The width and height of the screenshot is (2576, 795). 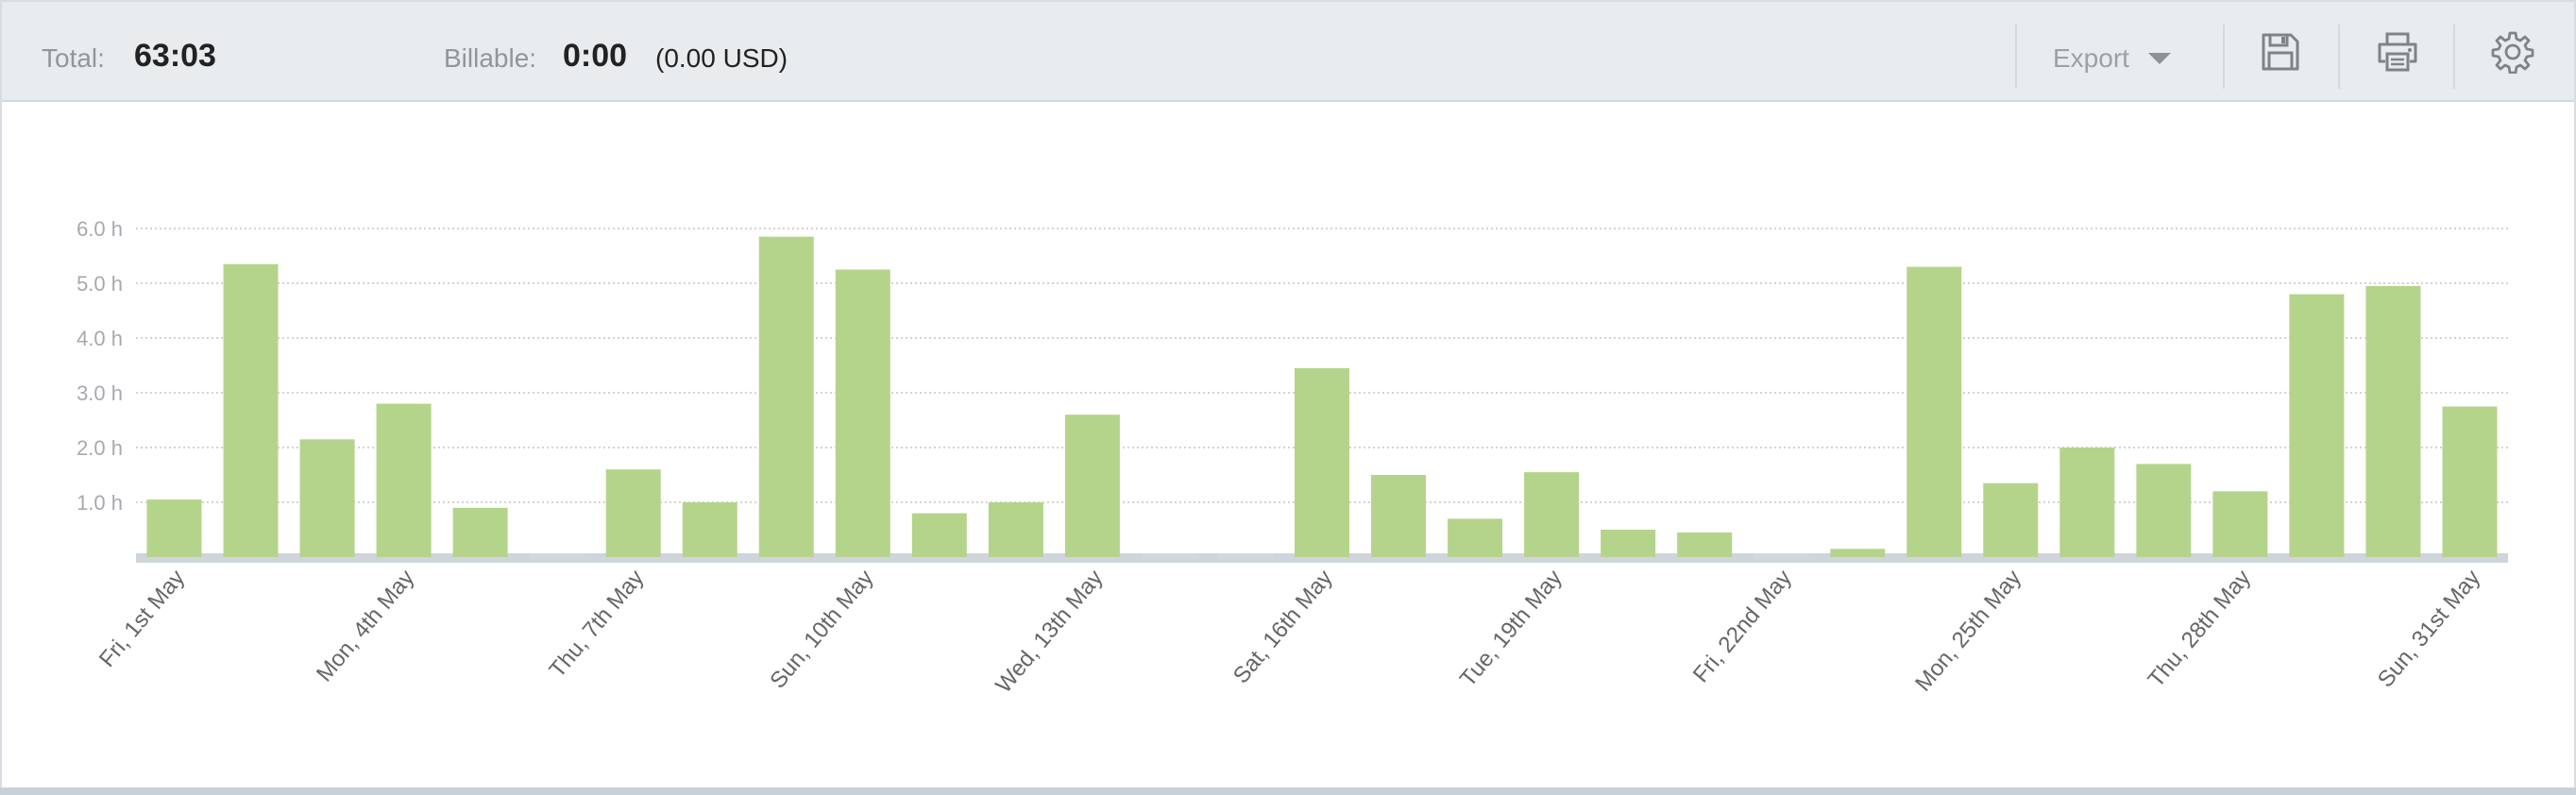 I want to click on x-tick-label: Sun, 31st May, so click(x=2429, y=629).